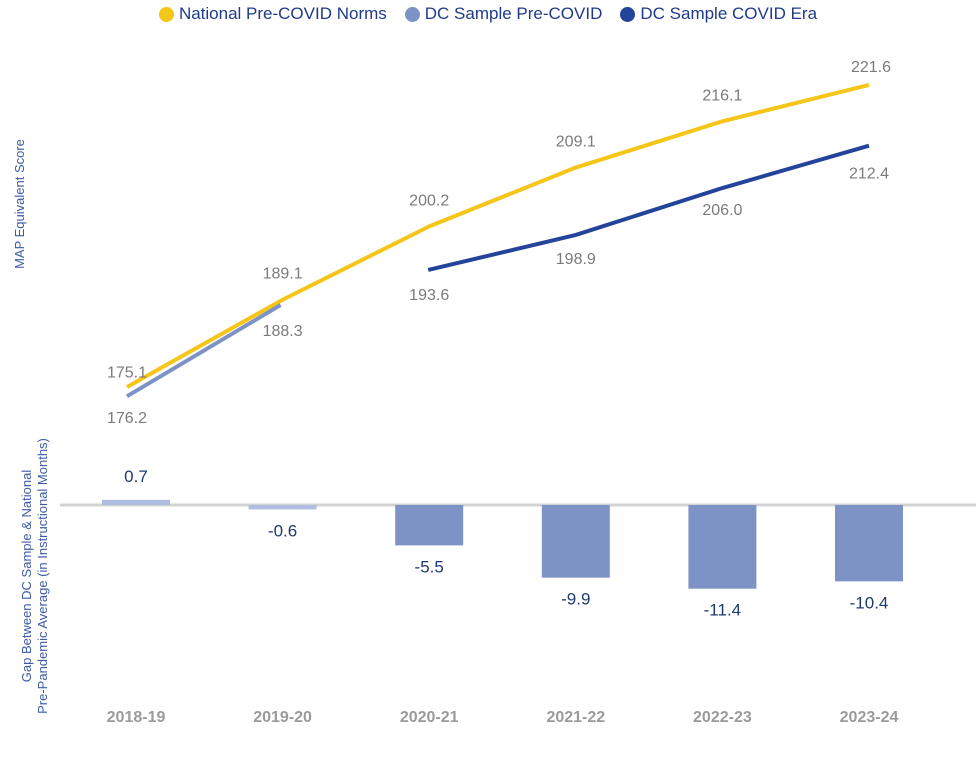 This screenshot has height=766, width=976. What do you see at coordinates (871, 67) in the screenshot?
I see `line-data-label: 221.6` at bounding box center [871, 67].